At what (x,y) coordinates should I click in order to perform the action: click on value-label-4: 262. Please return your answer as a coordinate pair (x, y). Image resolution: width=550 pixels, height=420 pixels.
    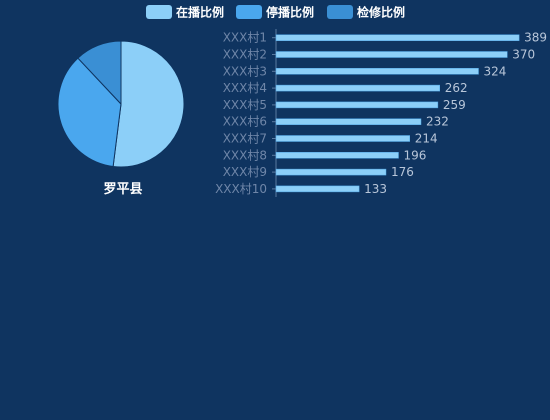
    Looking at the image, I should click on (456, 88).